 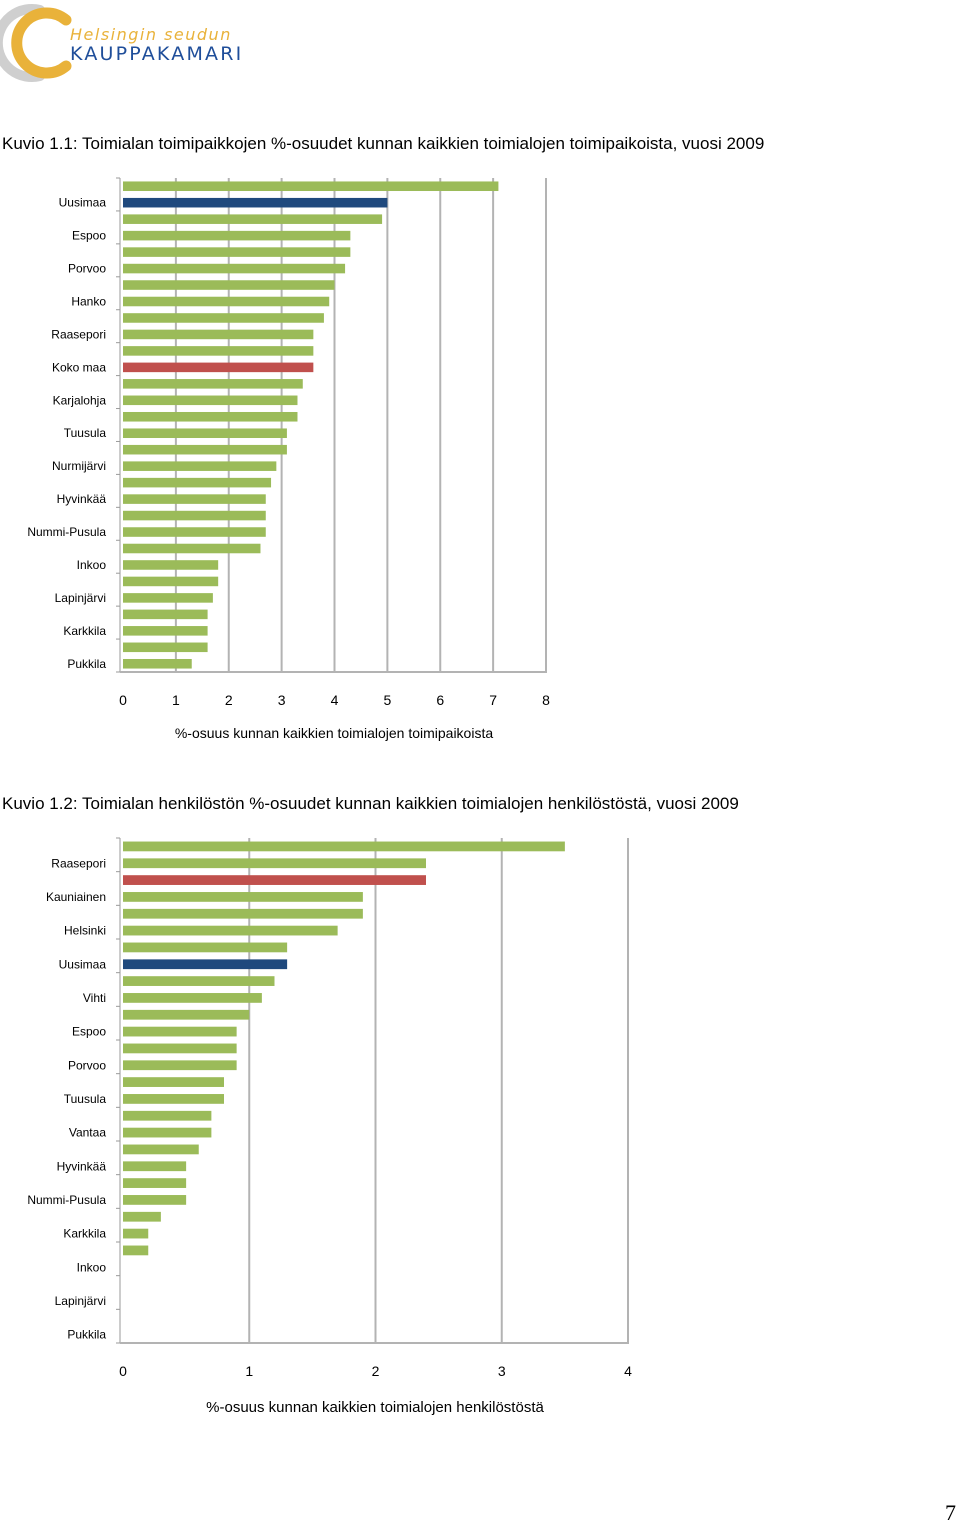 What do you see at coordinates (440, 700) in the screenshot?
I see `x-tick-label: 6` at bounding box center [440, 700].